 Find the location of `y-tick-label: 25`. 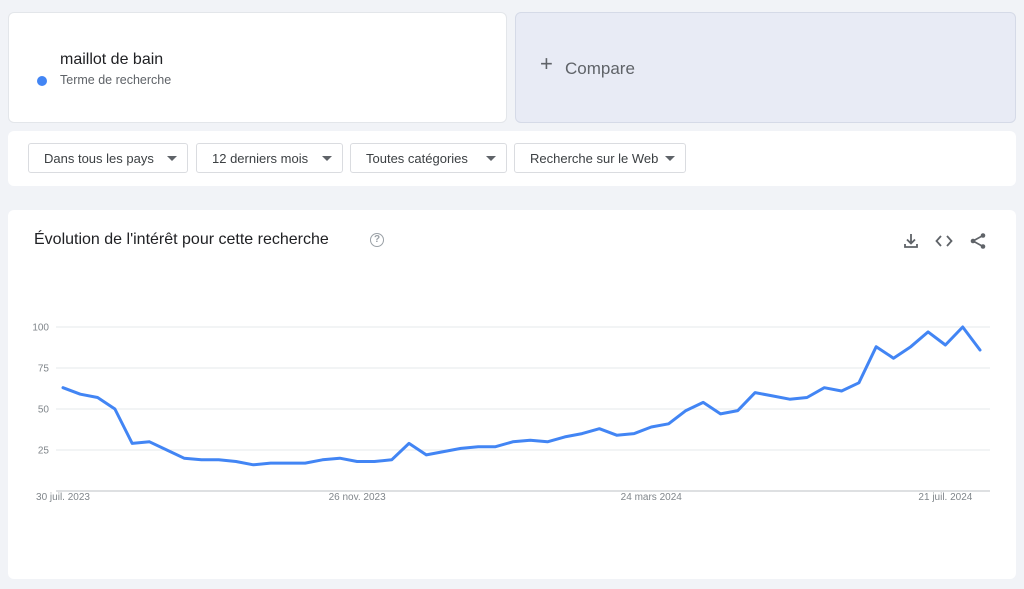

y-tick-label: 25 is located at coordinates (44, 451).